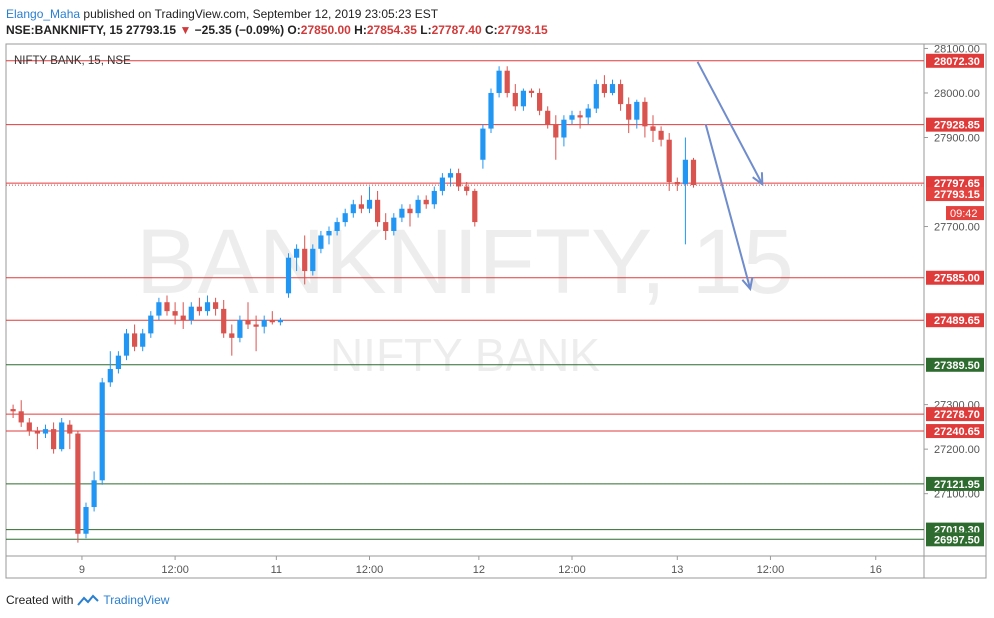 The image size is (994, 618). Describe the element at coordinates (294, 30) in the screenshot. I see `open-label: O:` at that location.